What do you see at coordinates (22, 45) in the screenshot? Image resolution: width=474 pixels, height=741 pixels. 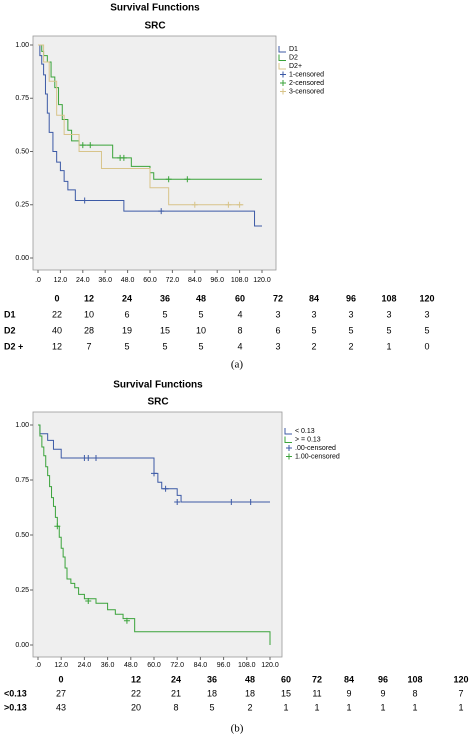 I see `y-tick-label: 1.00` at bounding box center [22, 45].